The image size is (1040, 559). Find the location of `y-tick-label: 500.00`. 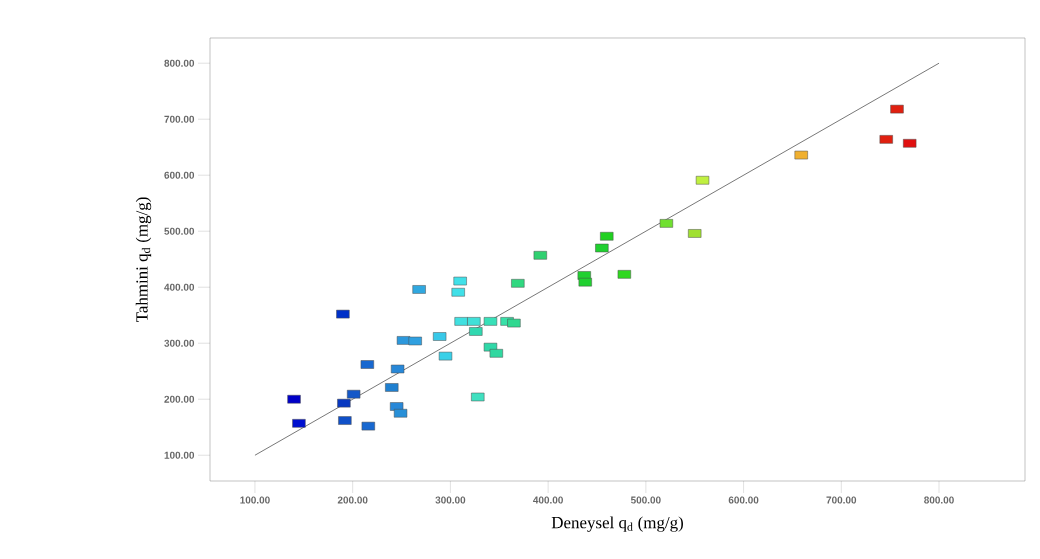

y-tick-label: 500.00 is located at coordinates (179, 231).